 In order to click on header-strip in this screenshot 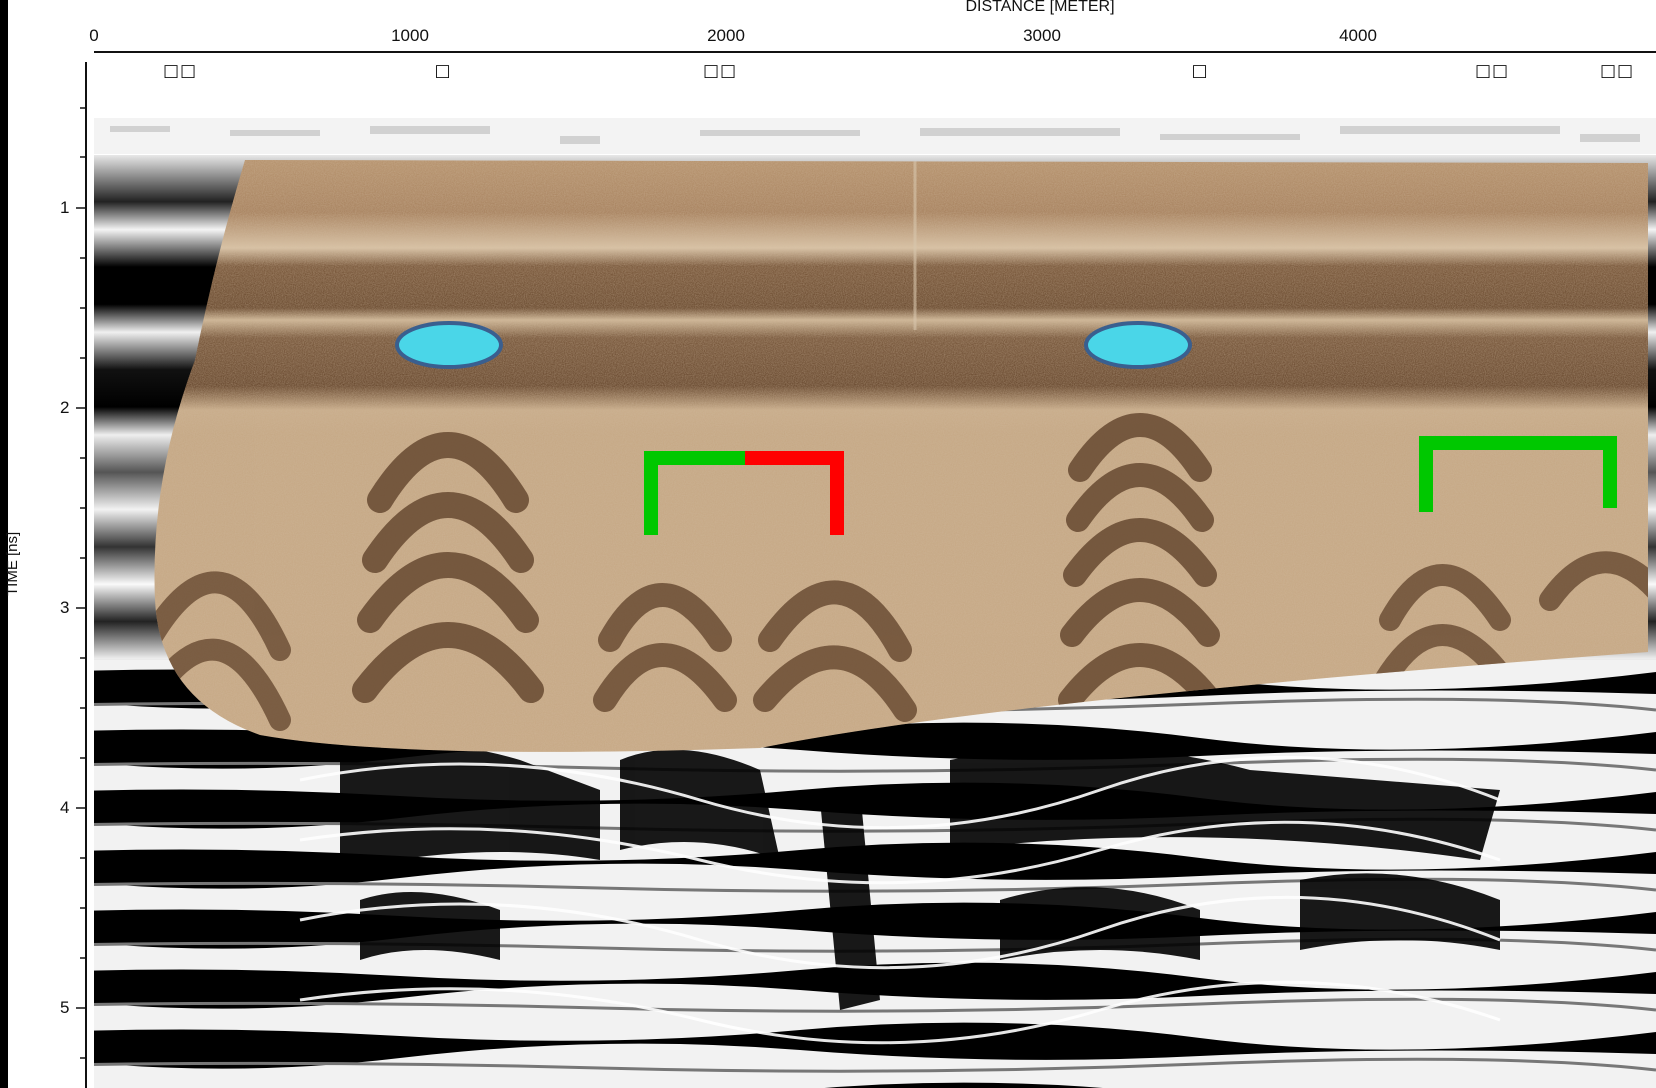, I will do `click(875, 136)`.